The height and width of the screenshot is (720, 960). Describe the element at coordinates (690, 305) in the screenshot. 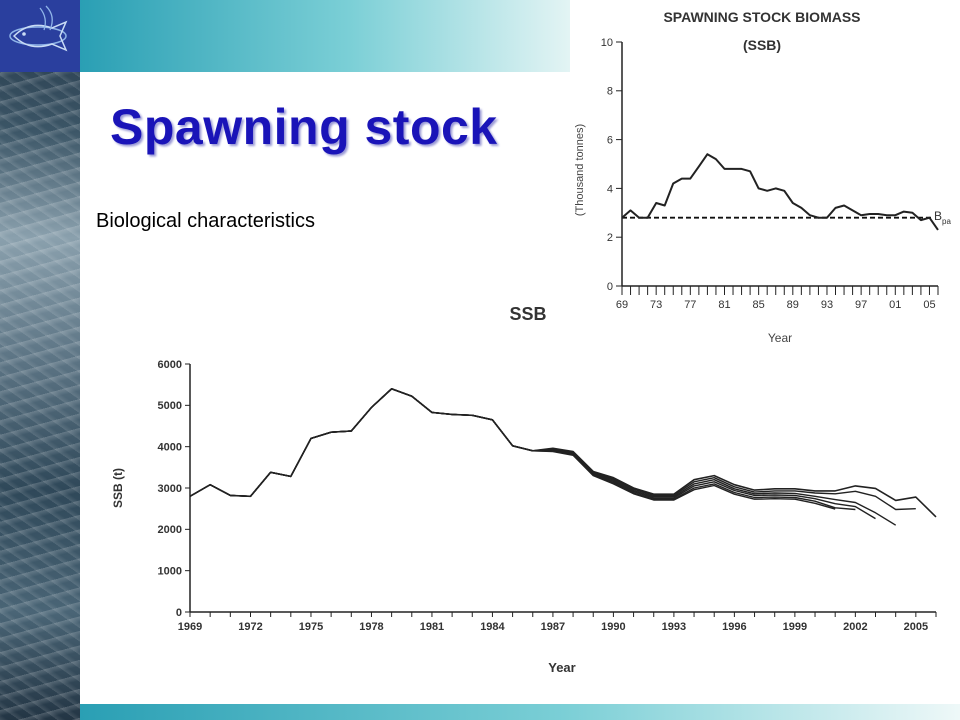

I see `inset-x-tick-label: 77` at that location.